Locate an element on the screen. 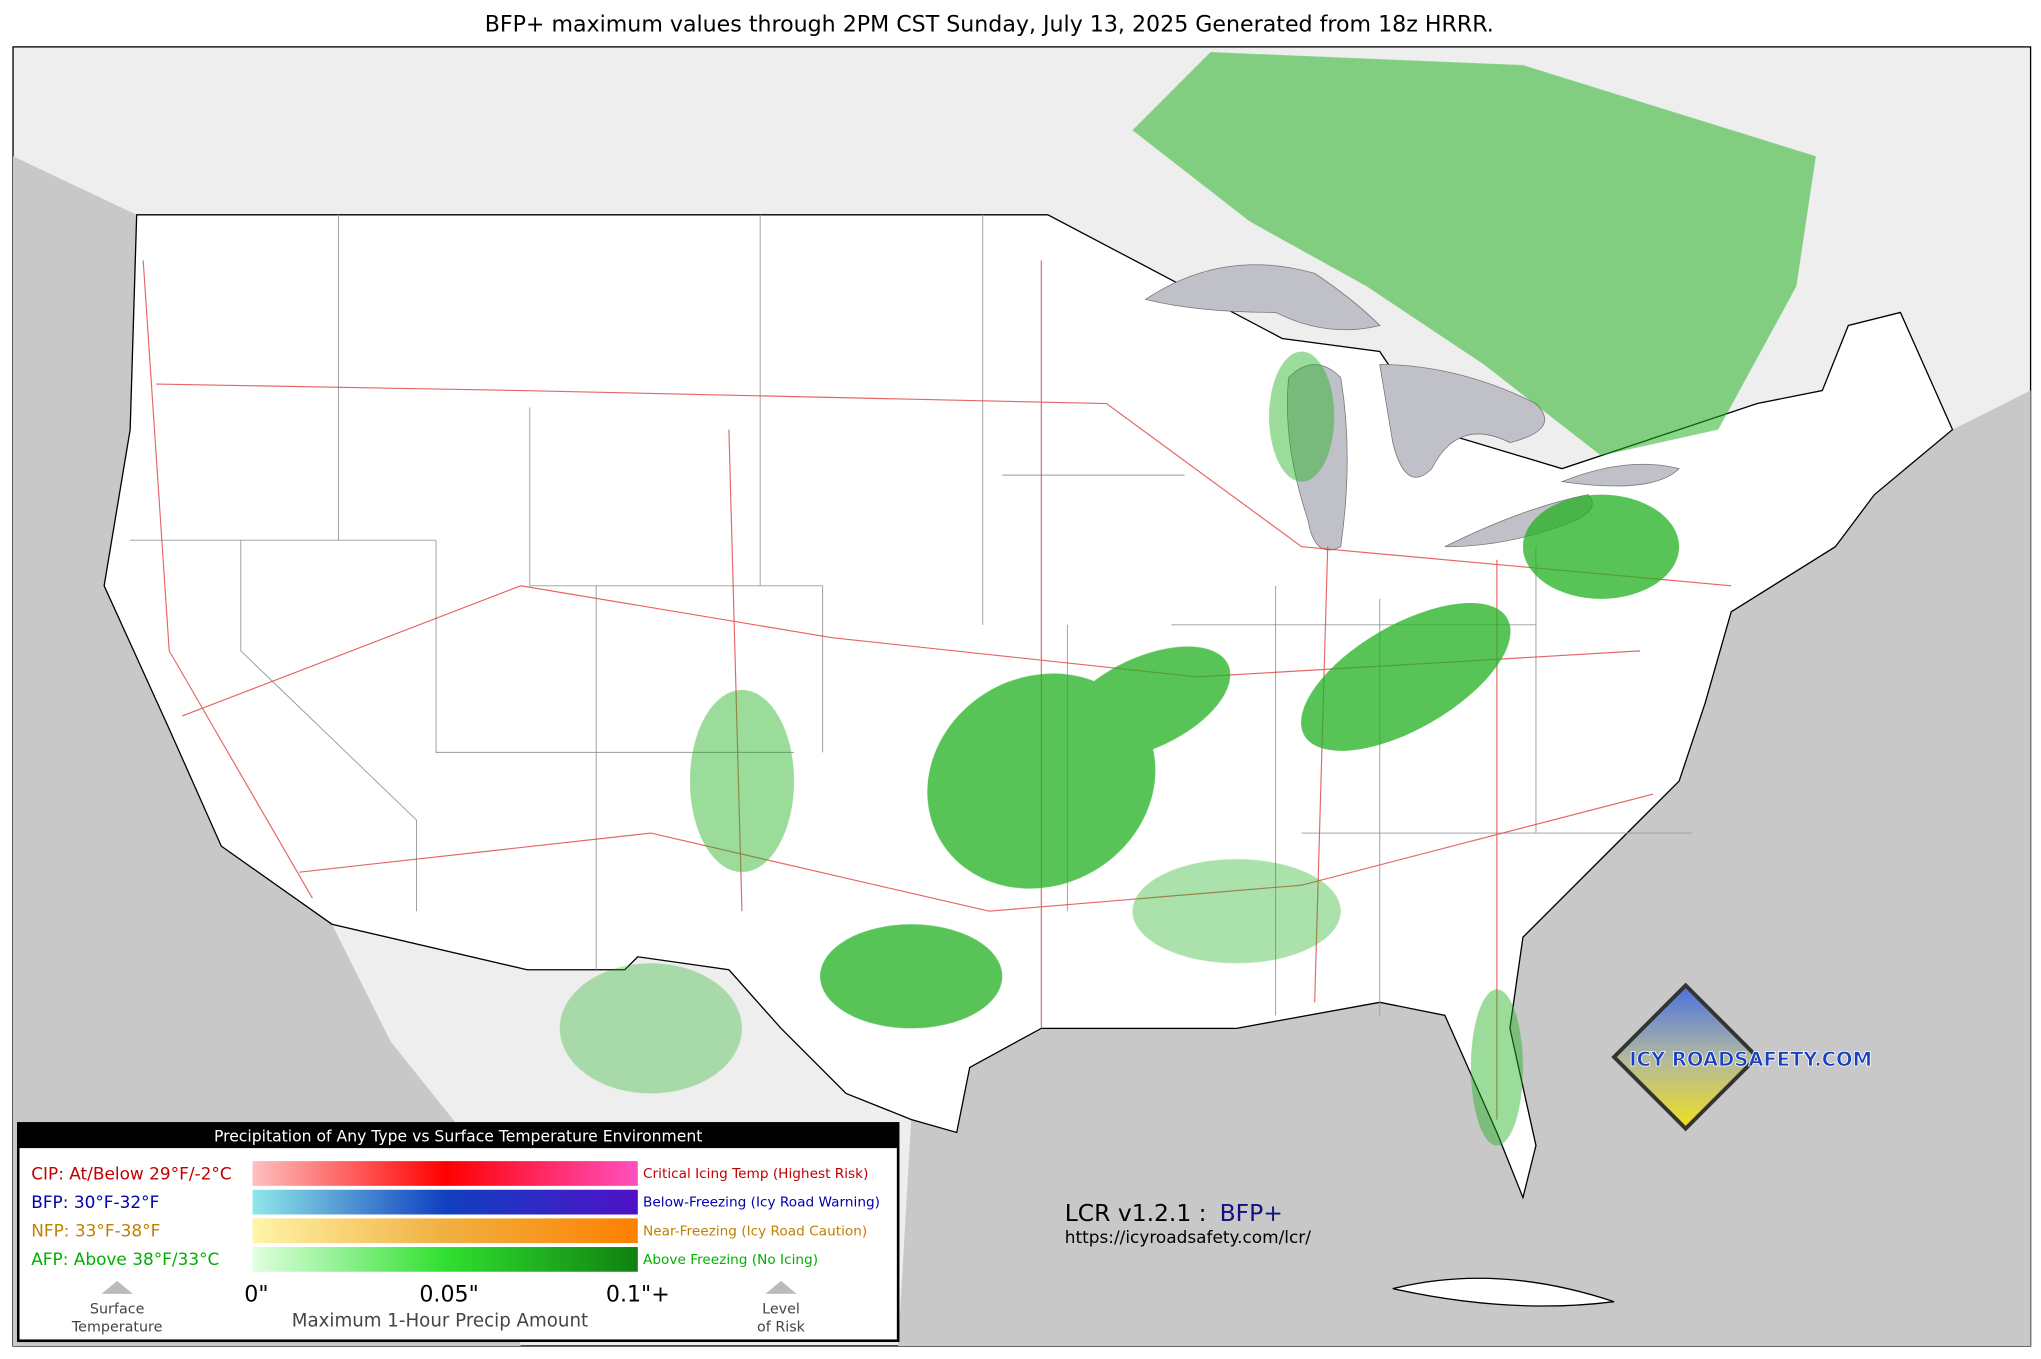  logo: ICY ROADSAFETY.COM is located at coordinates (1741, 1057).